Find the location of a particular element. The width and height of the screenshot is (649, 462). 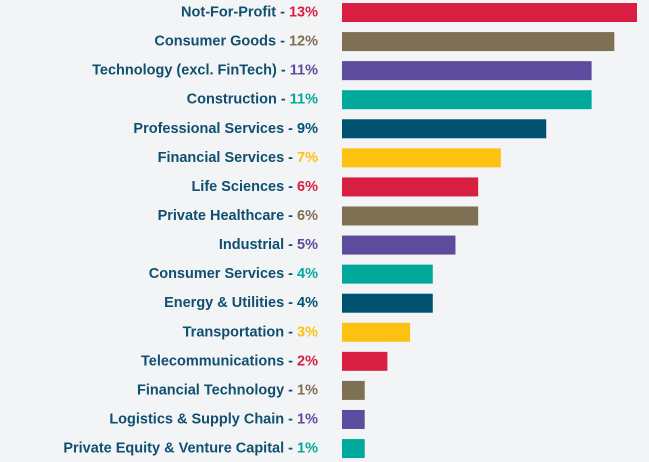

bar-label: Not-For-Profit - 13% is located at coordinates (249, 12).